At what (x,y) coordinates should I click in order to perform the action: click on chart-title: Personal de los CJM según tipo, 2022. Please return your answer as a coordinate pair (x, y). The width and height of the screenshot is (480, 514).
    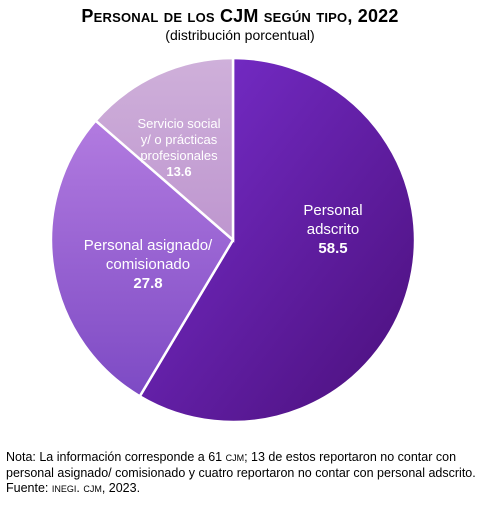
    Looking at the image, I should click on (240, 16).